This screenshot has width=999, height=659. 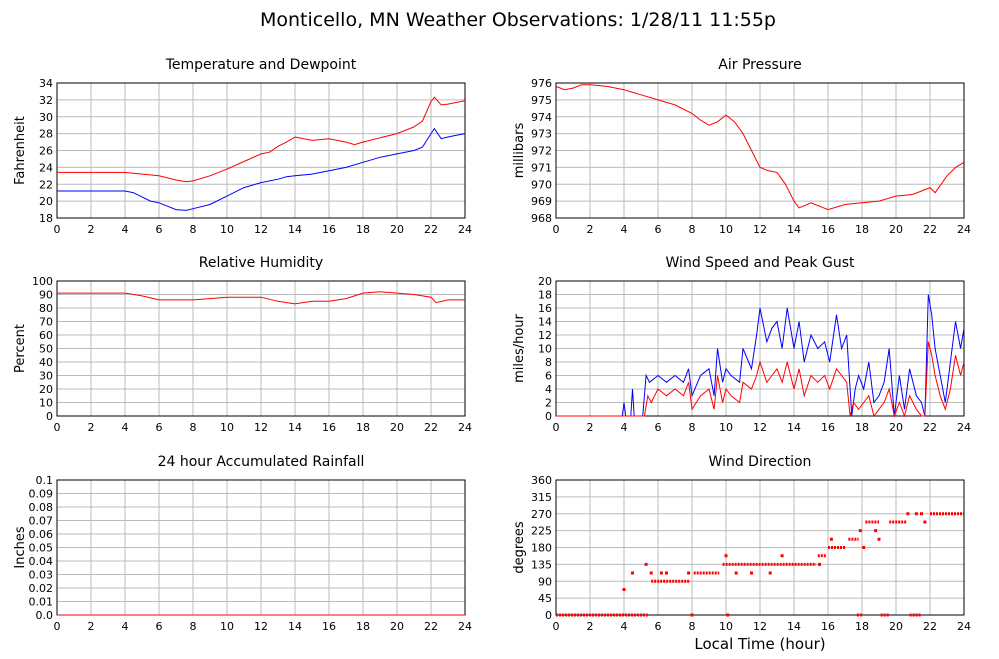 I want to click on y-axis-title: Inches, so click(x=20, y=547).